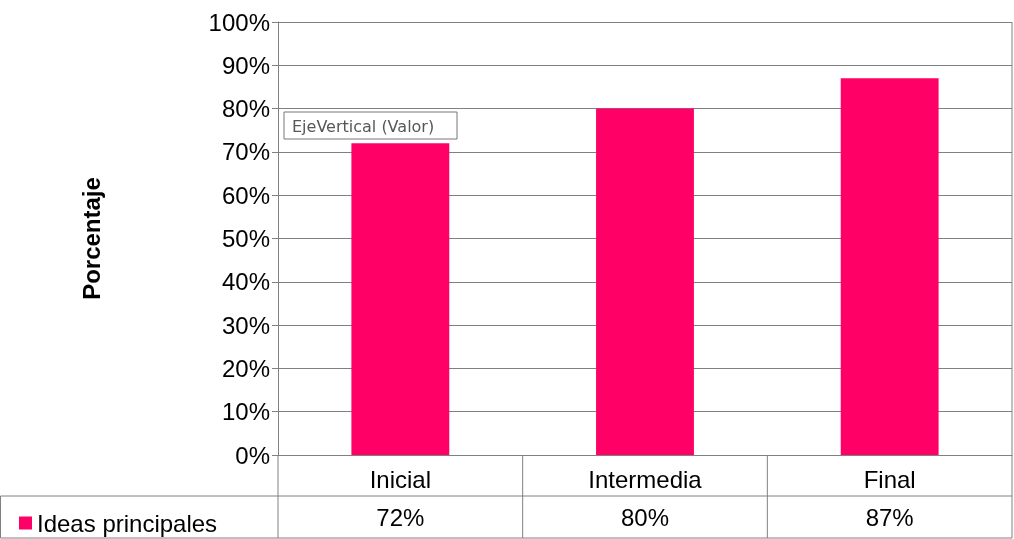 The image size is (1014, 539). Describe the element at coordinates (245, 65) in the screenshot. I see `y-tick-label: 90%` at that location.